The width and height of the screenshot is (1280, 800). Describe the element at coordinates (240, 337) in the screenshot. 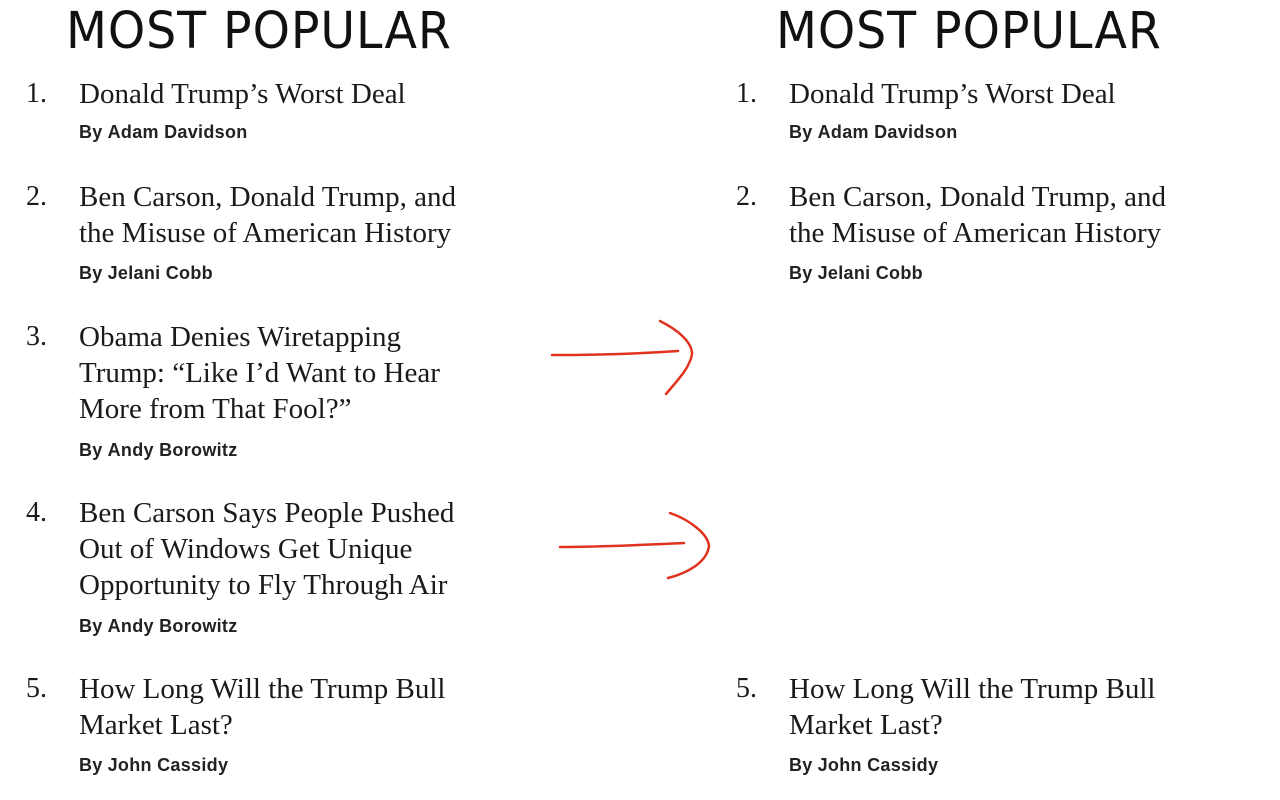

I see `title-line: Obama Denies Wiretapping` at that location.